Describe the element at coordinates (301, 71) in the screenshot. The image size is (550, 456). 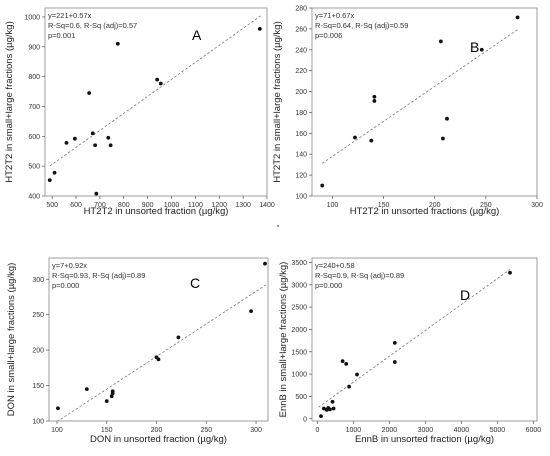
I see `y-tick-label: 220` at that location.